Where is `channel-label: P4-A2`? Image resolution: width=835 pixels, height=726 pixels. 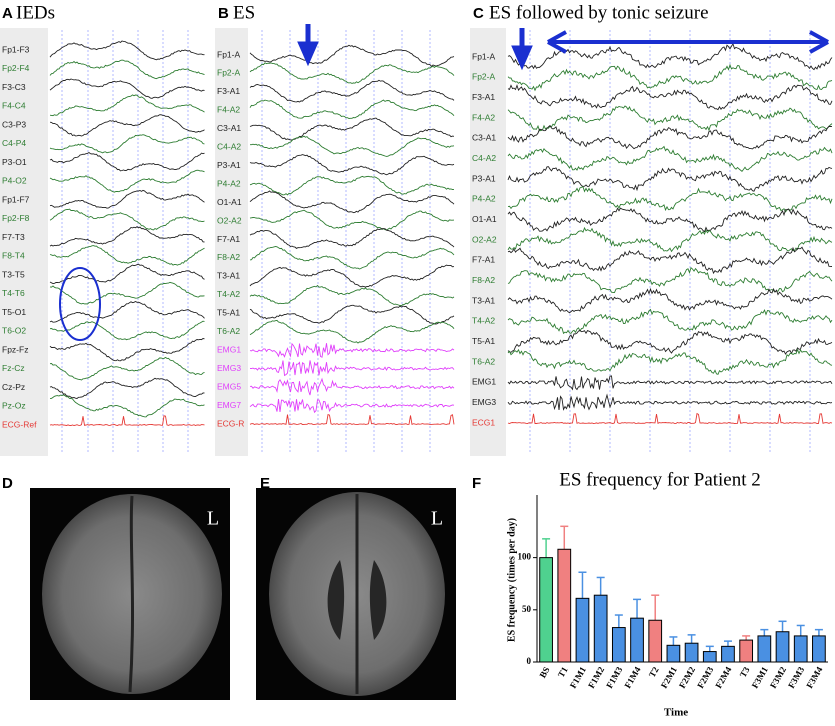 channel-label: P4-A2 is located at coordinates (484, 199).